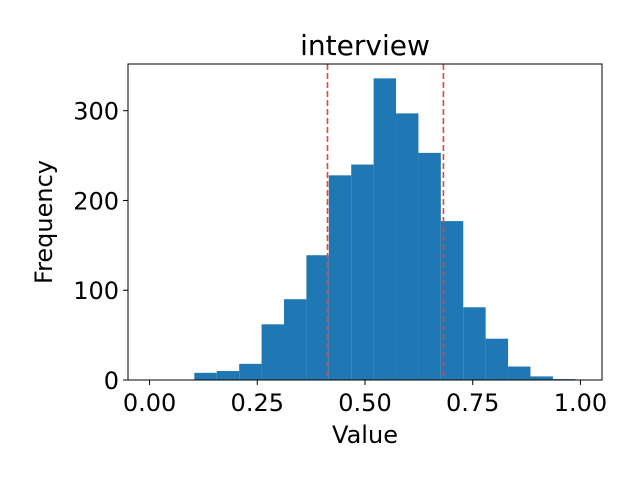  I want to click on x-axis-label: Value, so click(365, 435).